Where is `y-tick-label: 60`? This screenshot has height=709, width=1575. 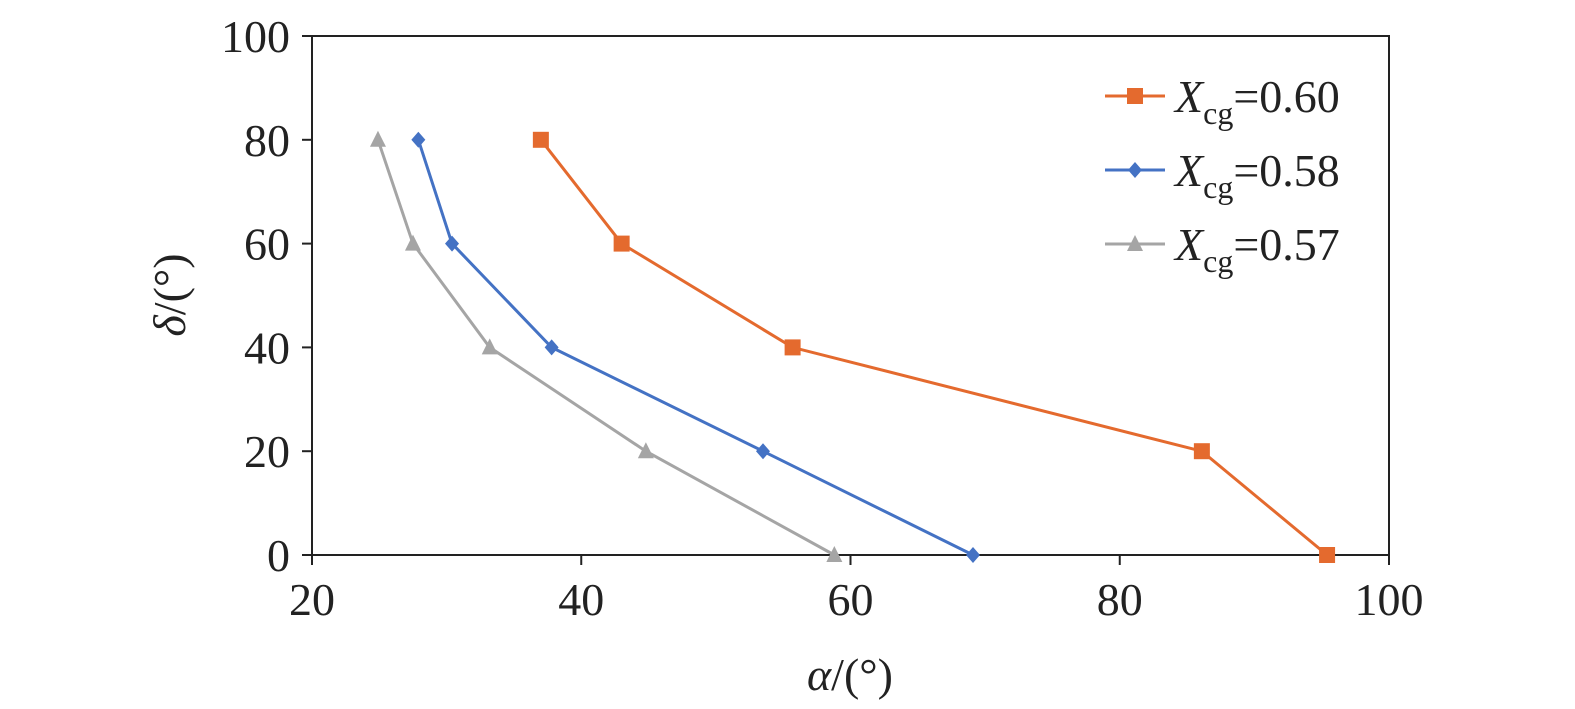
y-tick-label: 60 is located at coordinates (267, 244).